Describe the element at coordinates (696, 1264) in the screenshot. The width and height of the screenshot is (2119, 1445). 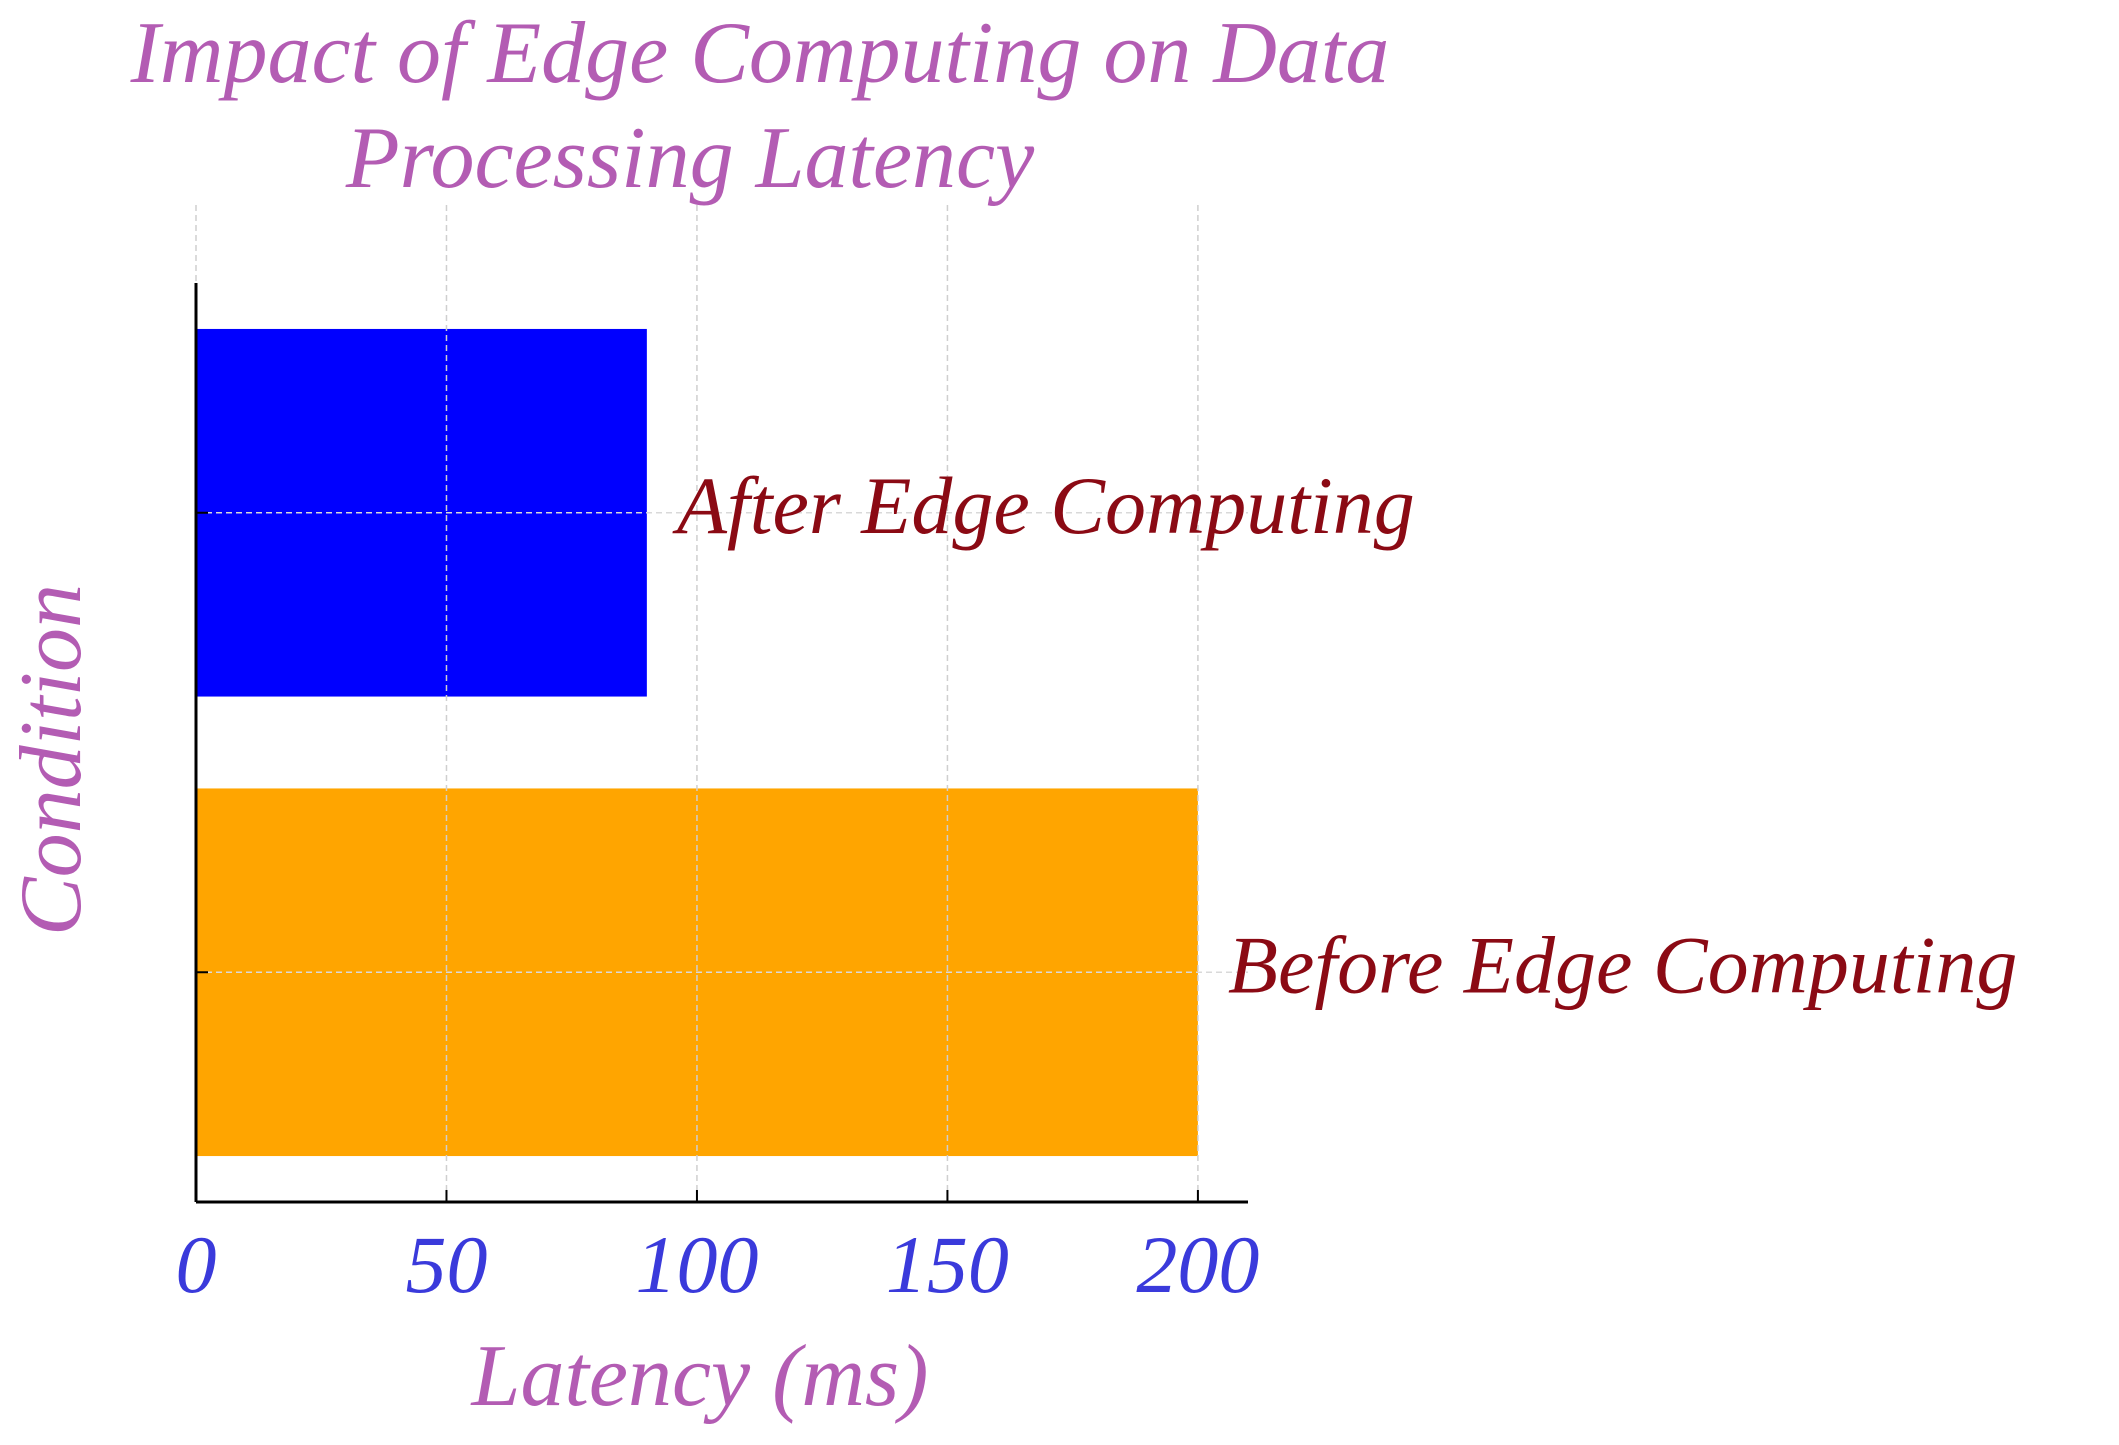
I see `x-tick-label: 100` at that location.